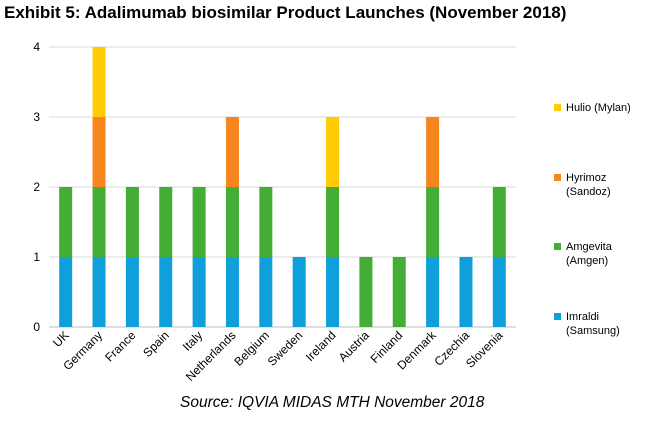 This screenshot has height=421, width=656. Describe the element at coordinates (354, 346) in the screenshot. I see `x-tick-label: Austria` at that location.